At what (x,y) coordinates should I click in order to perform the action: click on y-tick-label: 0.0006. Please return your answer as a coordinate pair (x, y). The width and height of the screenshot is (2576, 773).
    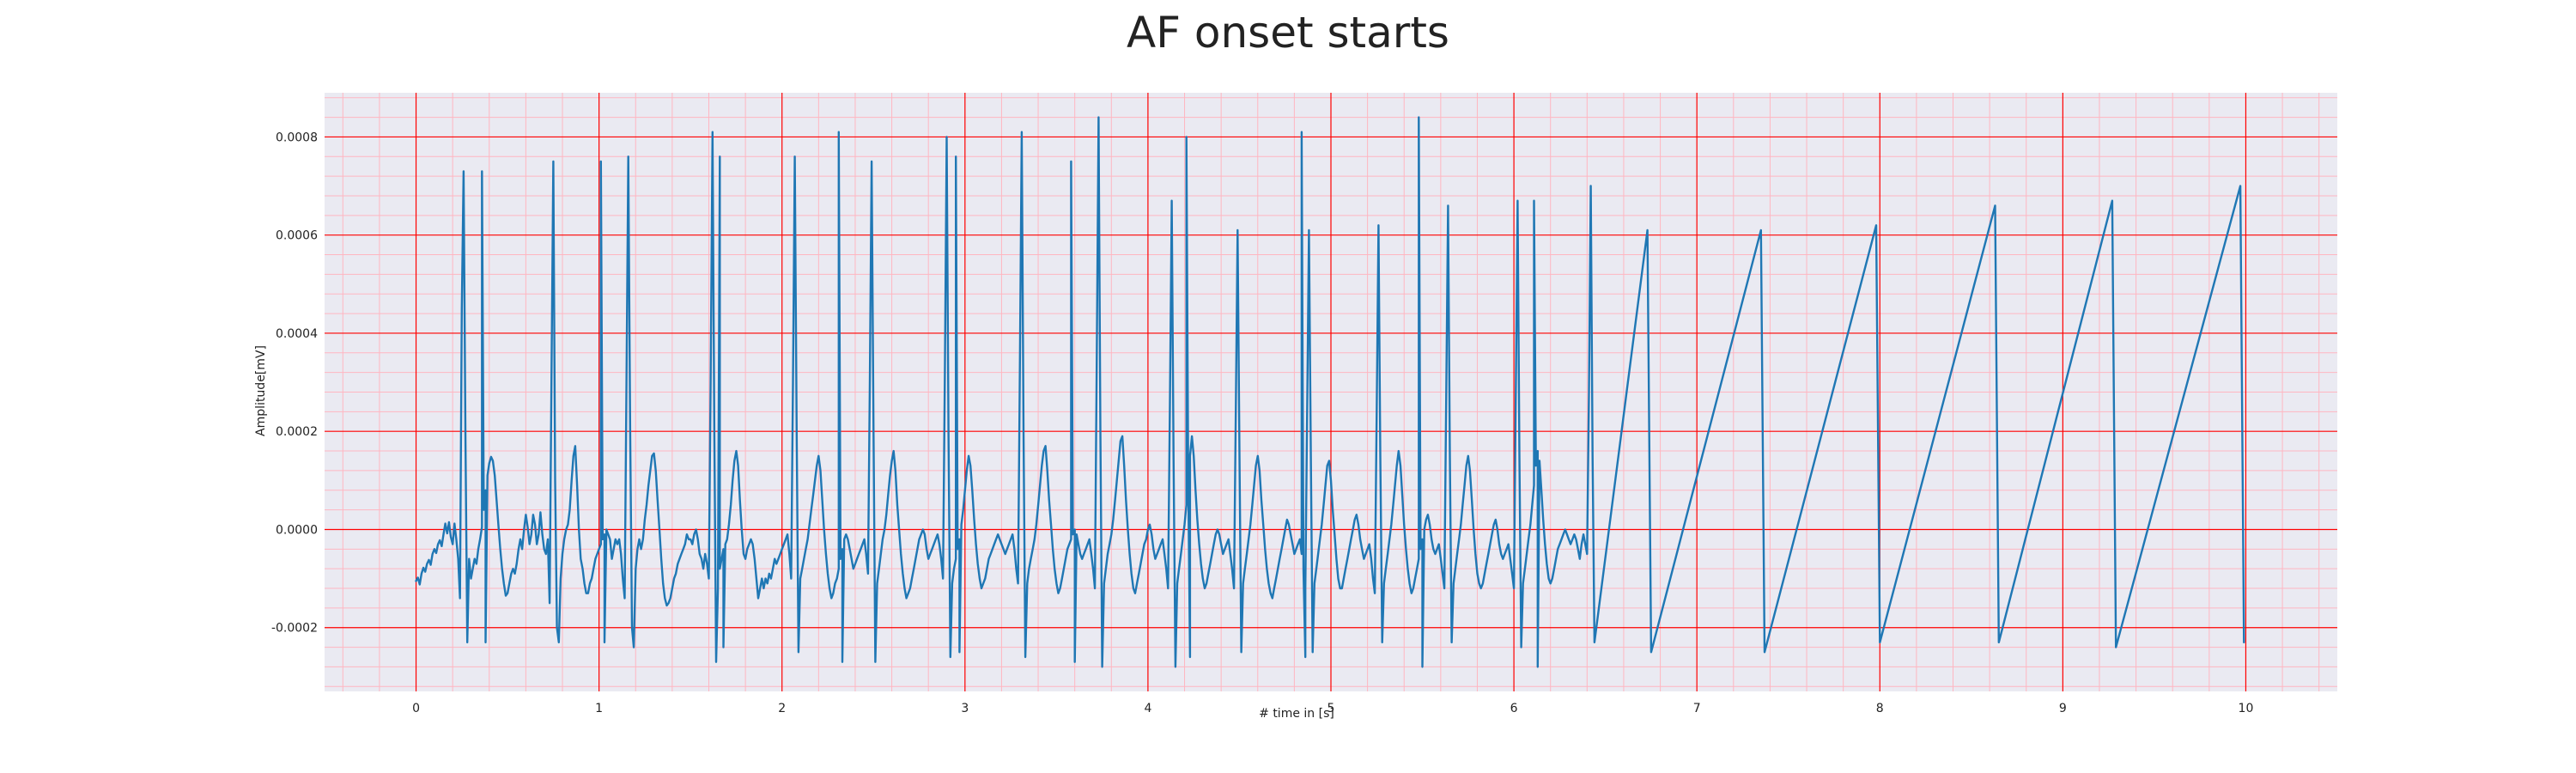
    Looking at the image, I should click on (297, 236).